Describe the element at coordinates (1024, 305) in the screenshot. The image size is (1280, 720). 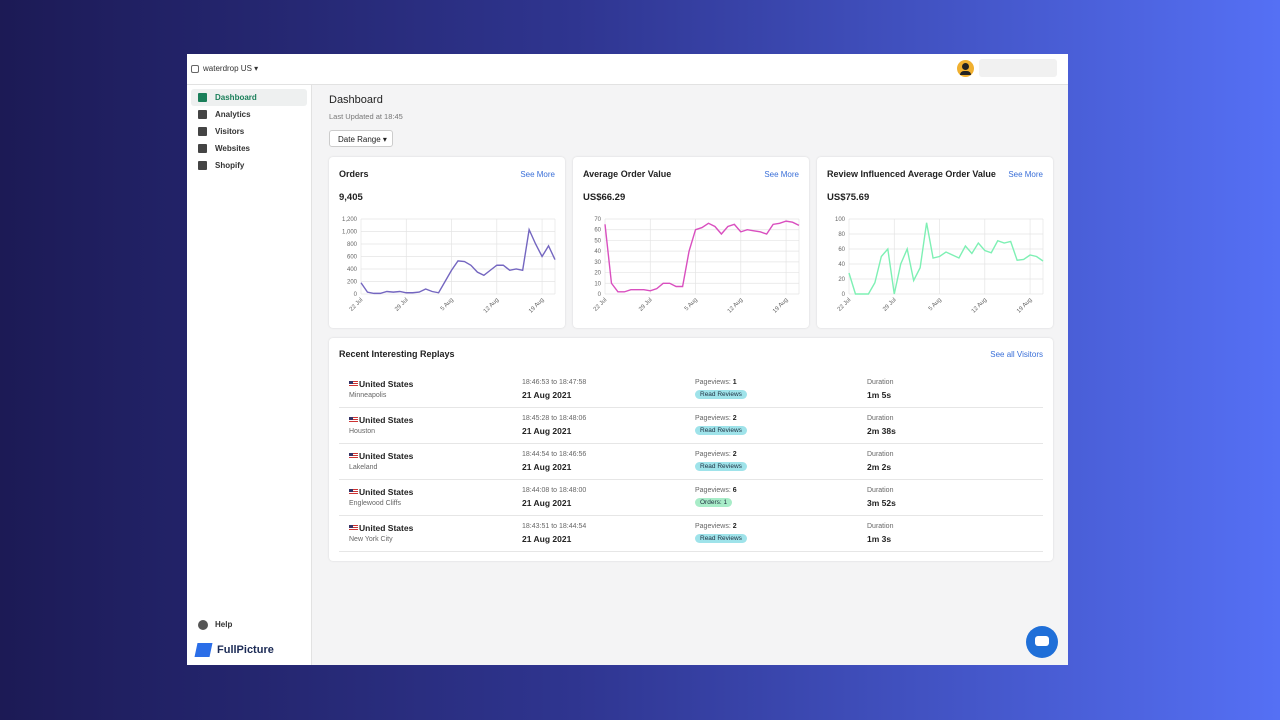
I see `x-tick-label: 19 Aug` at that location.